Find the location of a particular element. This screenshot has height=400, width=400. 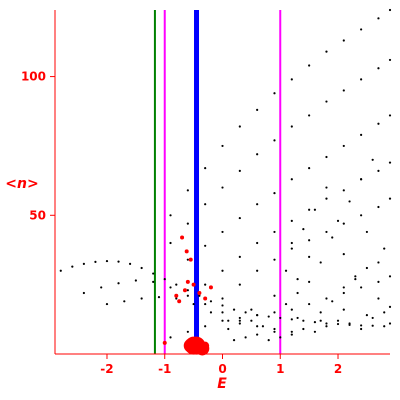

y-tick-label: 100 is located at coordinates (33, 77).